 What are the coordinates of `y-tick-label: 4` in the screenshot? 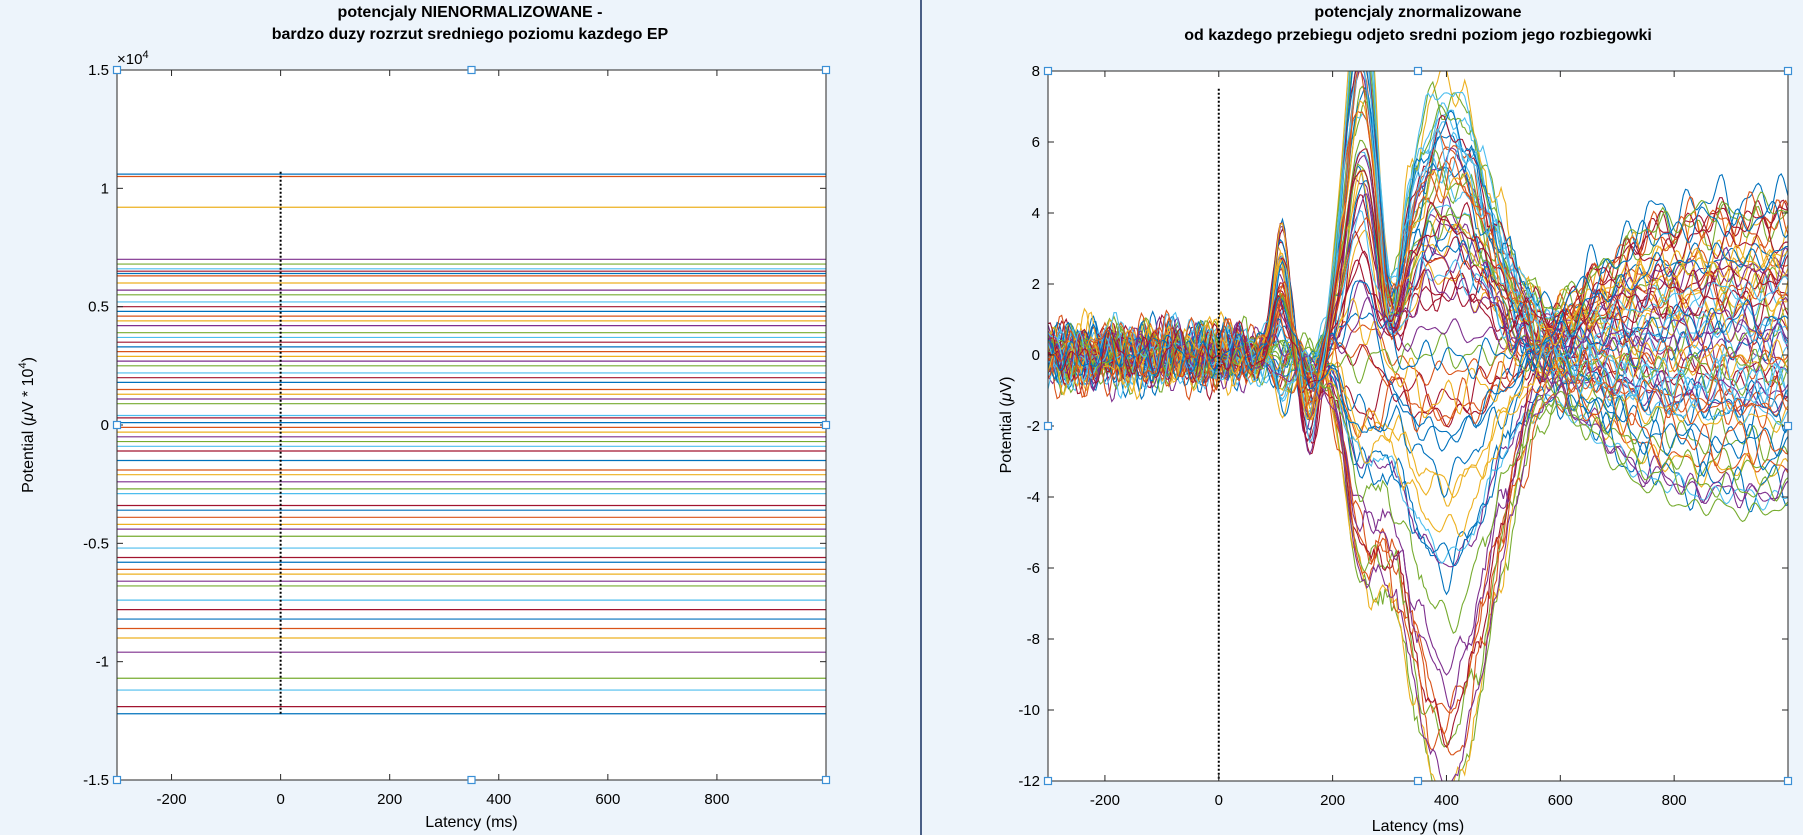 It's located at (1036, 213).